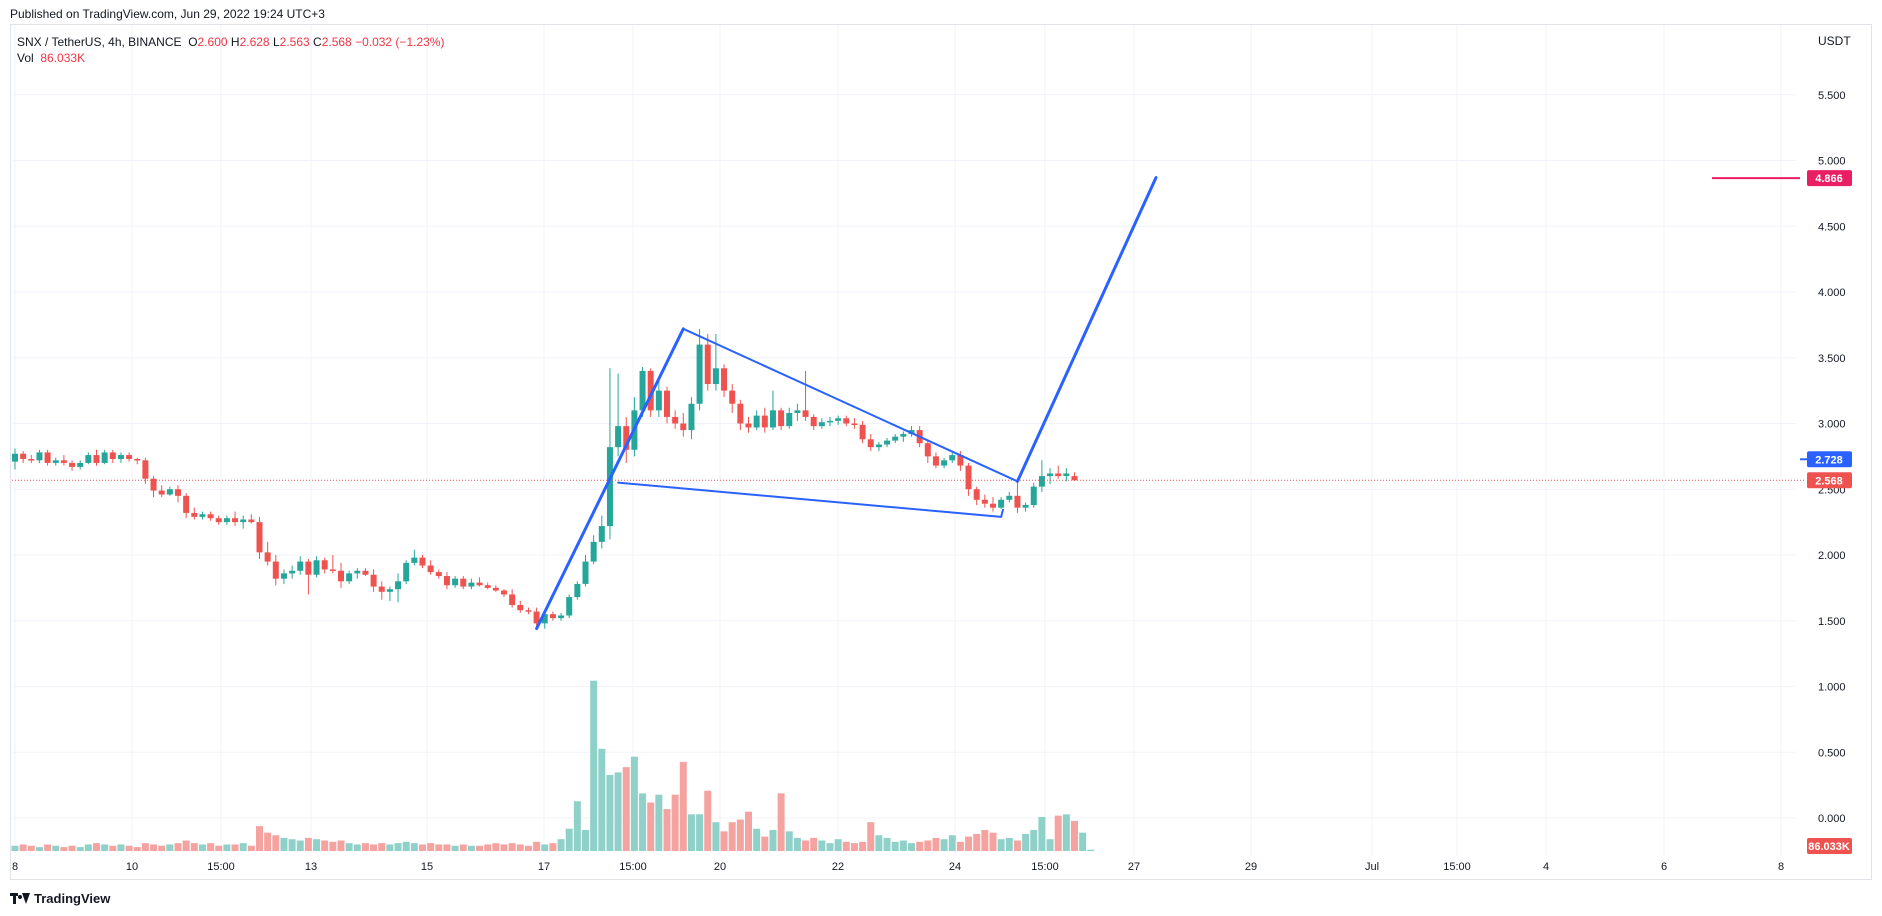 Image resolution: width=1882 pixels, height=916 pixels. I want to click on time-tick-label: 15, so click(427, 867).